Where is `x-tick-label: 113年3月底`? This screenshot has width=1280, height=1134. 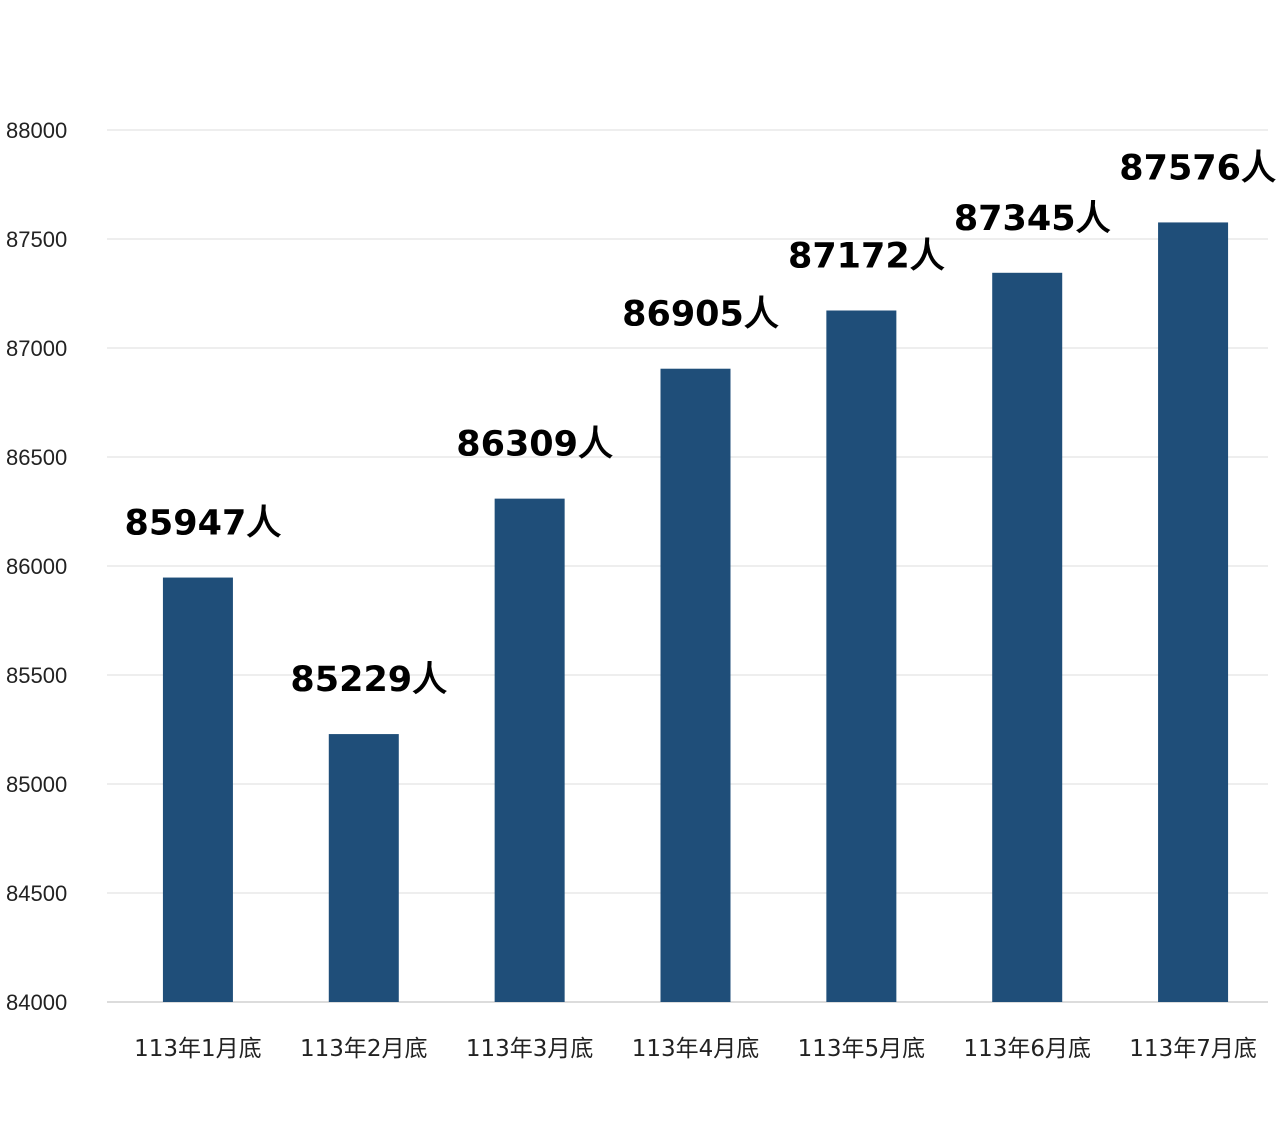 x-tick-label: 113年3月底 is located at coordinates (530, 1049).